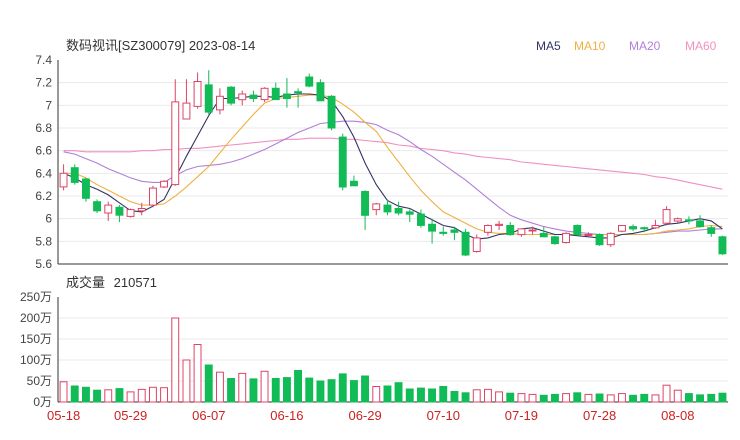  What do you see at coordinates (548, 46) in the screenshot?
I see `legend-ma5: MA5` at bounding box center [548, 46].